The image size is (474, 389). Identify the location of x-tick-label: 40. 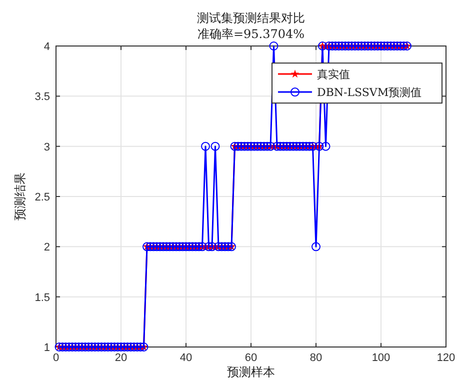
(186, 358).